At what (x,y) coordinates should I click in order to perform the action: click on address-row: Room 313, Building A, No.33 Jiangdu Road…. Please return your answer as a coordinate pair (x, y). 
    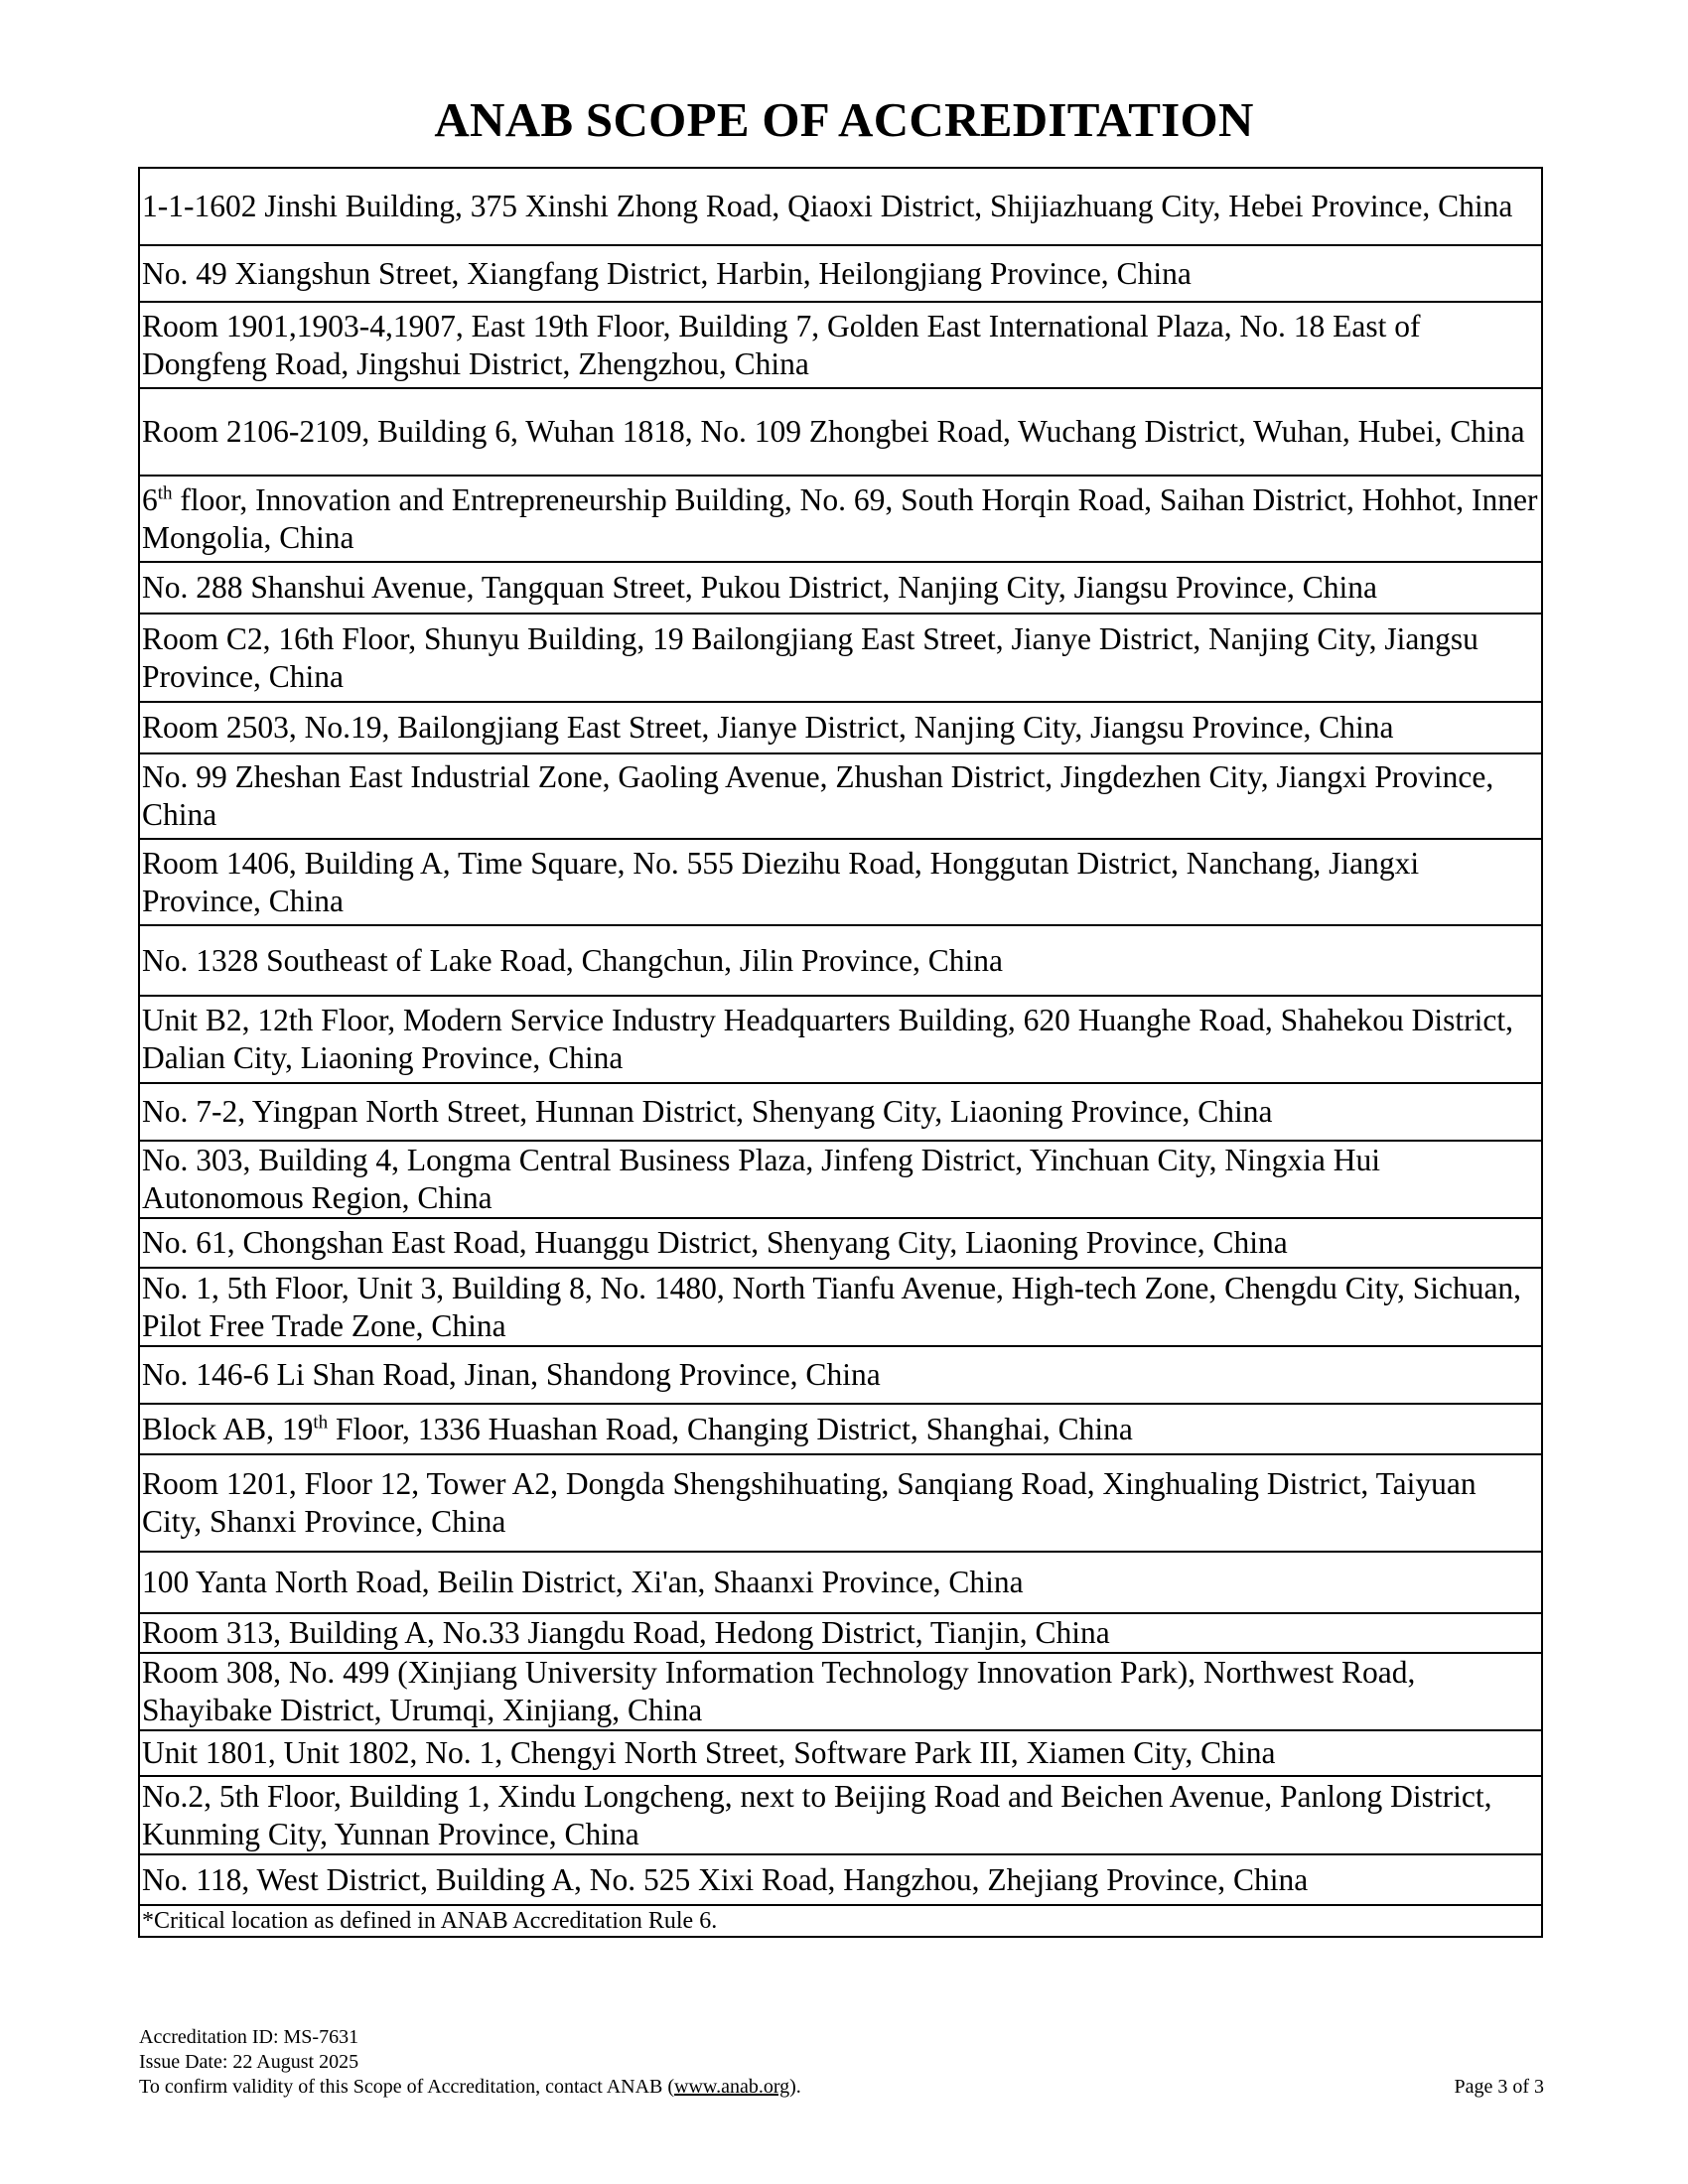
    Looking at the image, I should click on (840, 1634).